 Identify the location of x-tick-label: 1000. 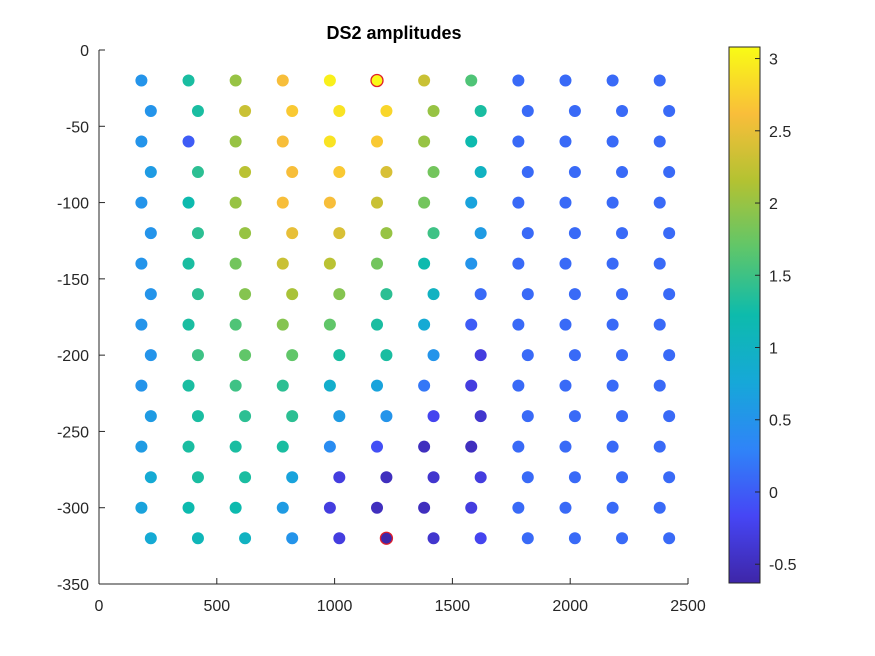
(335, 606).